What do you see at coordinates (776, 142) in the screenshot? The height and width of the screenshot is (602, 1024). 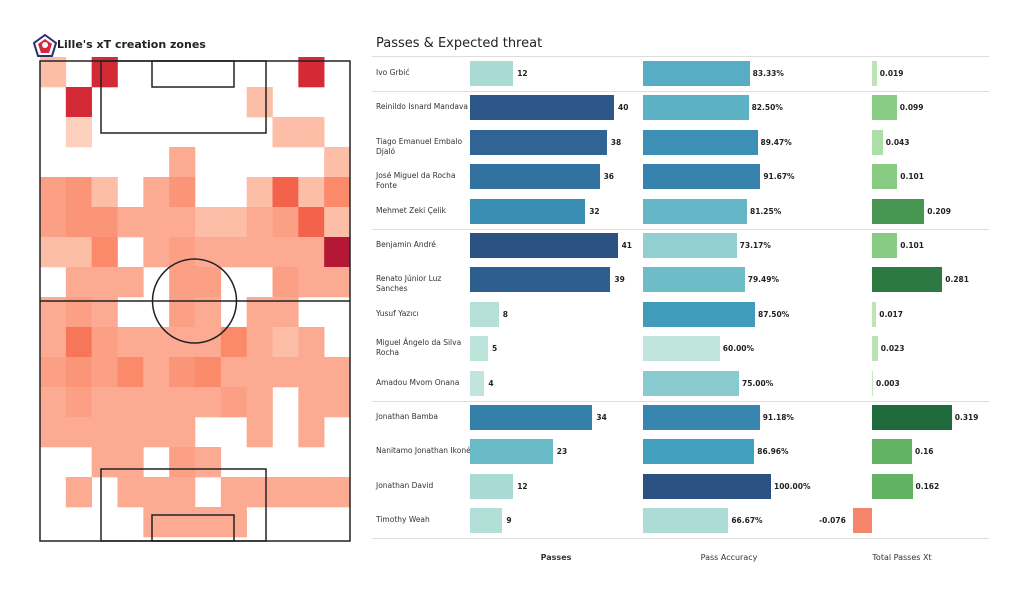 I see `accuracy-value: 89.47%` at bounding box center [776, 142].